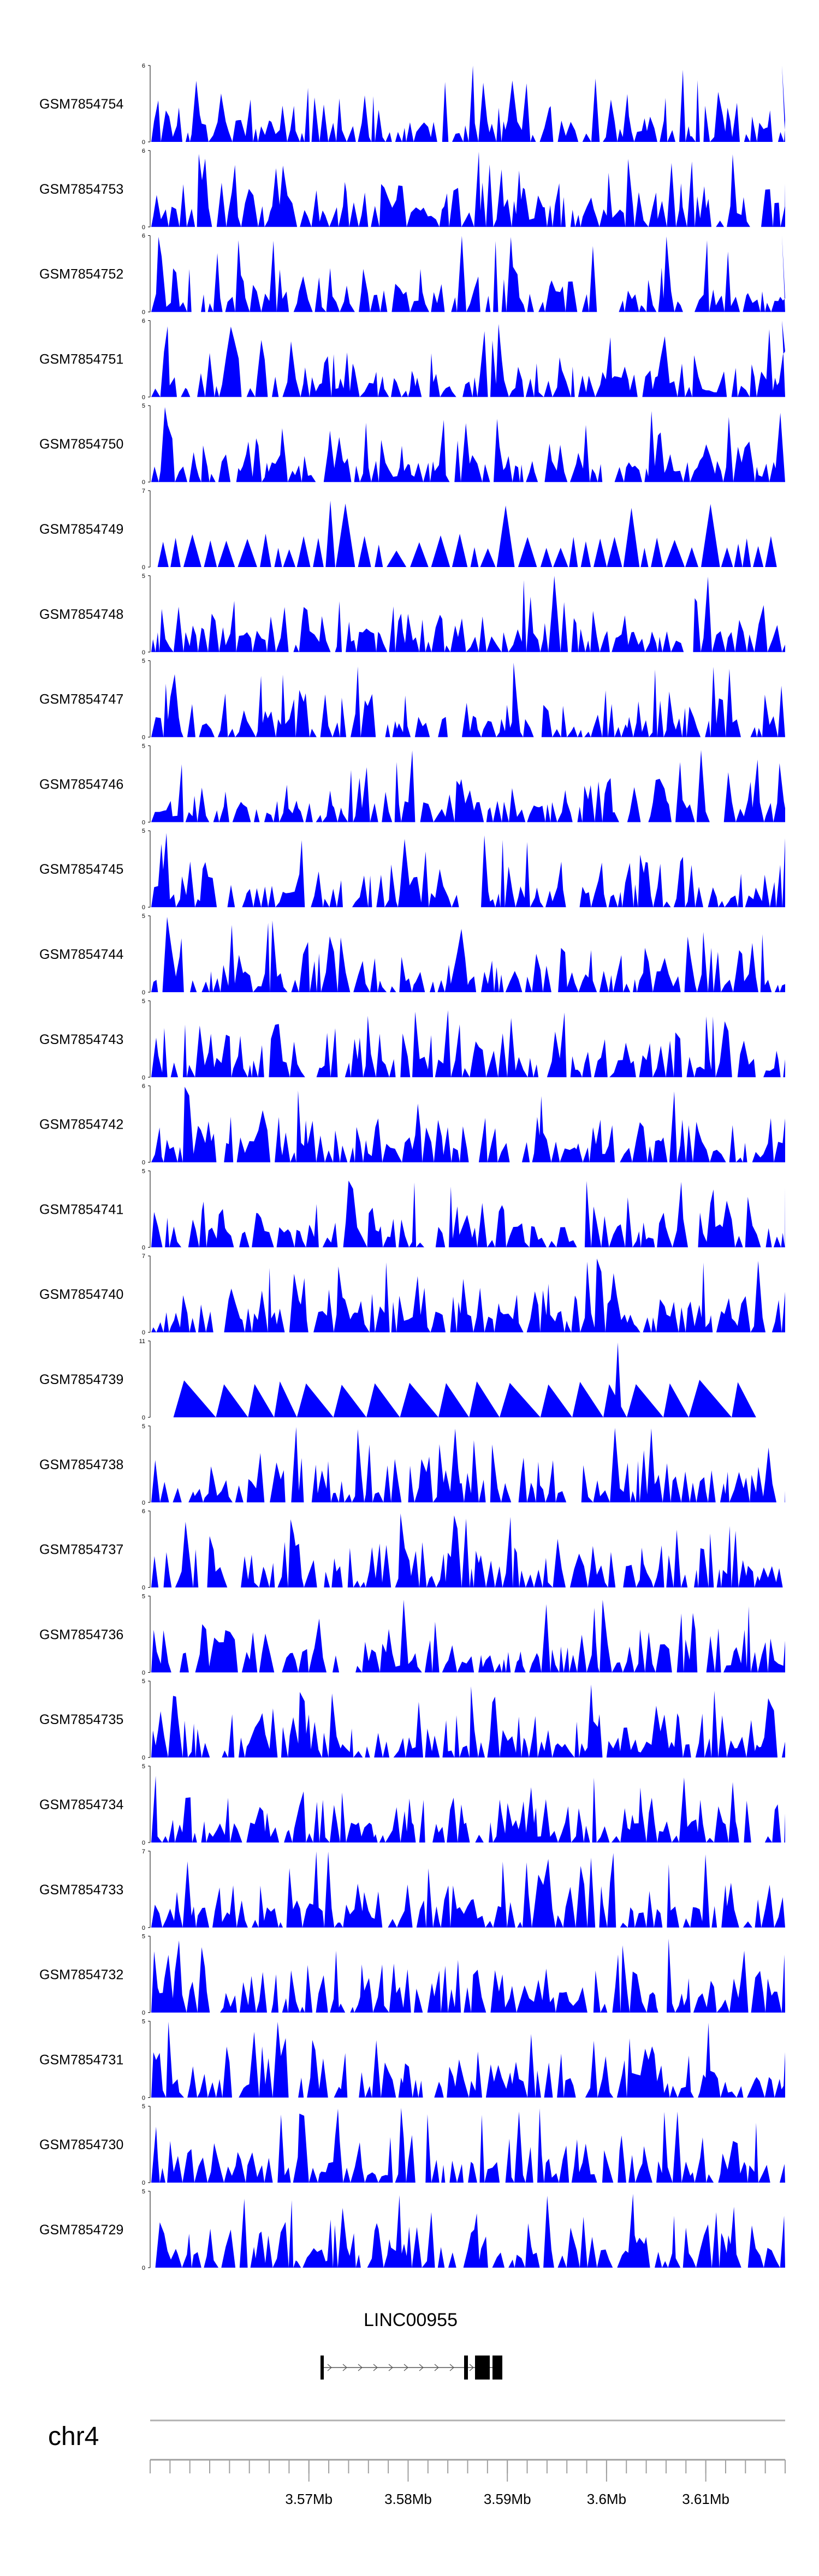 This screenshot has width=819, height=2576. I want to click on track-gsm7854754: GSM7854754 6 0, so click(412, 104).